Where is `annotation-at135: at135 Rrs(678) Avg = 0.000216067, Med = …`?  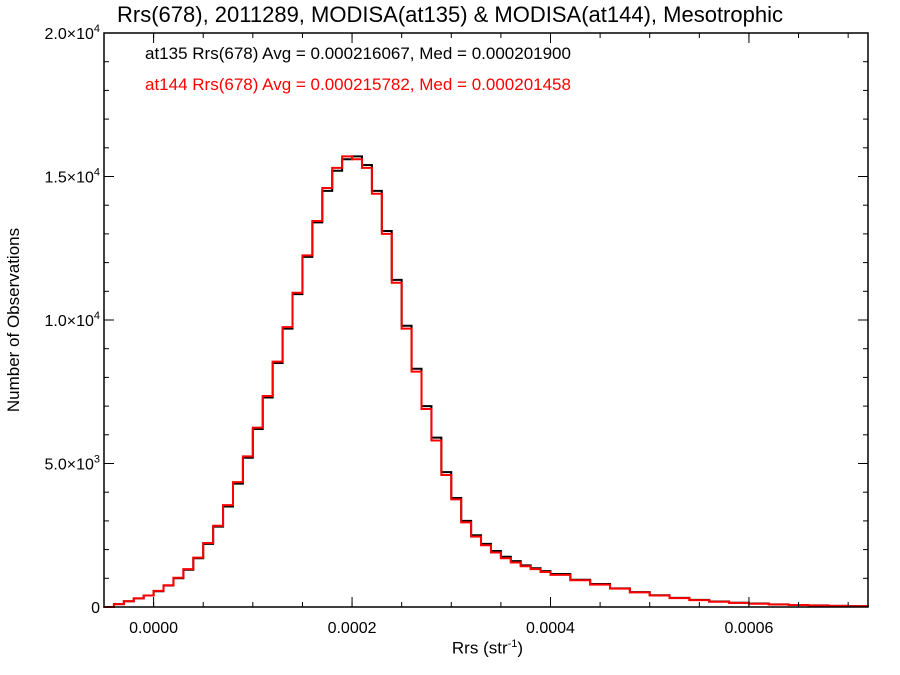
annotation-at135: at135 Rrs(678) Avg = 0.000216067, Med = … is located at coordinates (358, 53).